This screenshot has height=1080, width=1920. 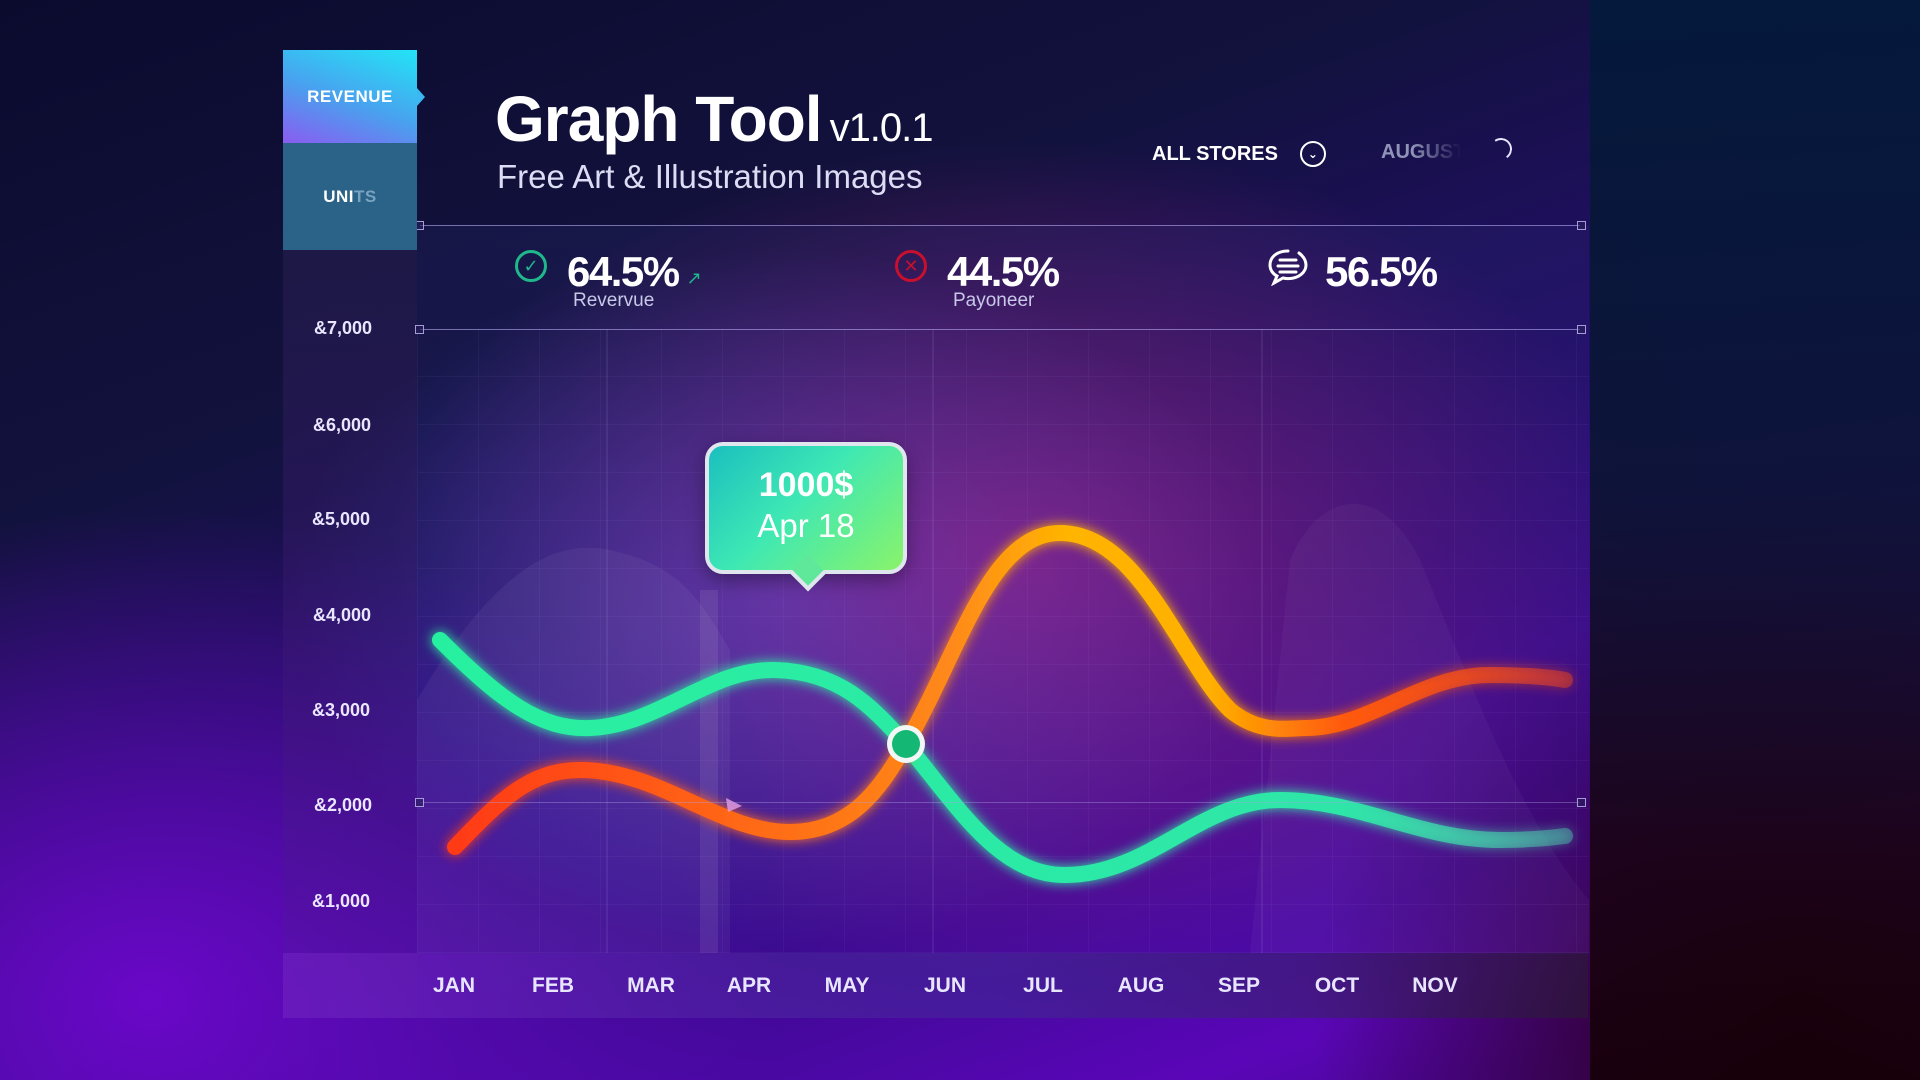 I want to click on store-dropdown-label: ALL STORES, so click(x=1215, y=153).